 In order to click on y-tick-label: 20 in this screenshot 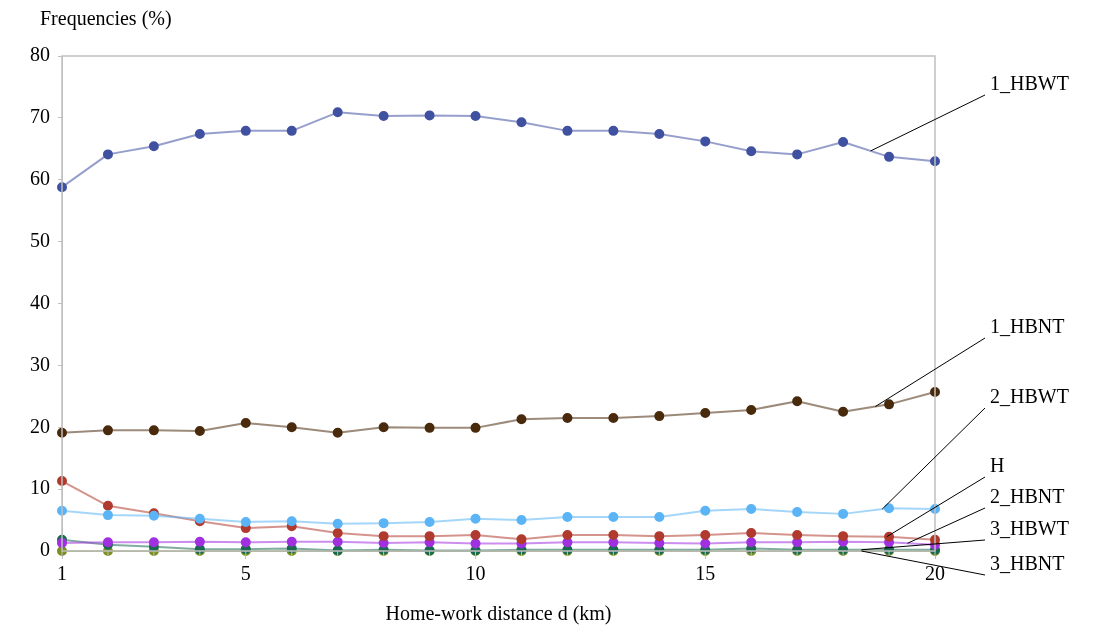, I will do `click(40, 425)`.